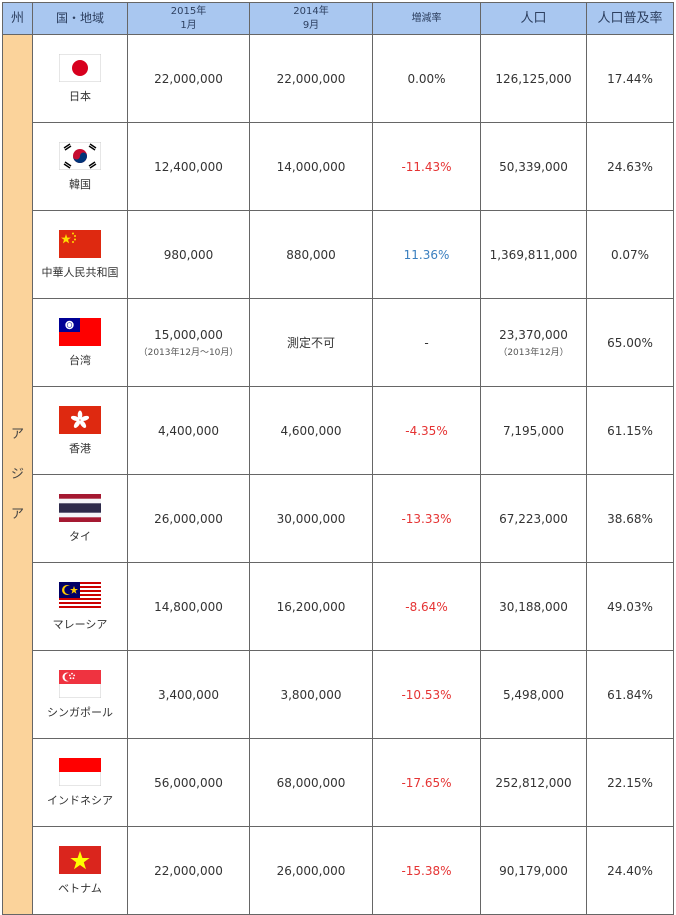  What do you see at coordinates (630, 18) in the screenshot?
I see `header-penetration: 人口普及率` at bounding box center [630, 18].